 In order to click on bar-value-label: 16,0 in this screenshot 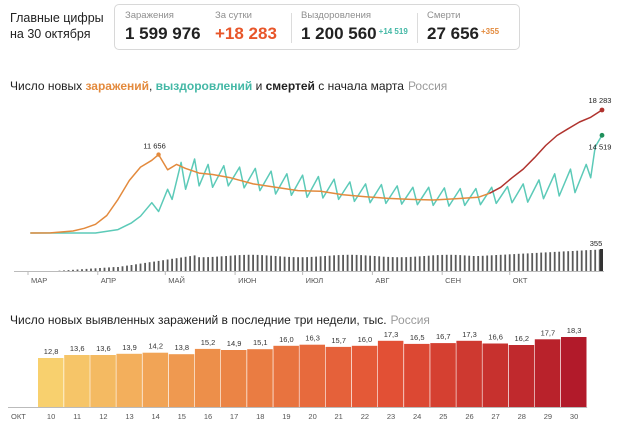, I will do `click(286, 339)`.